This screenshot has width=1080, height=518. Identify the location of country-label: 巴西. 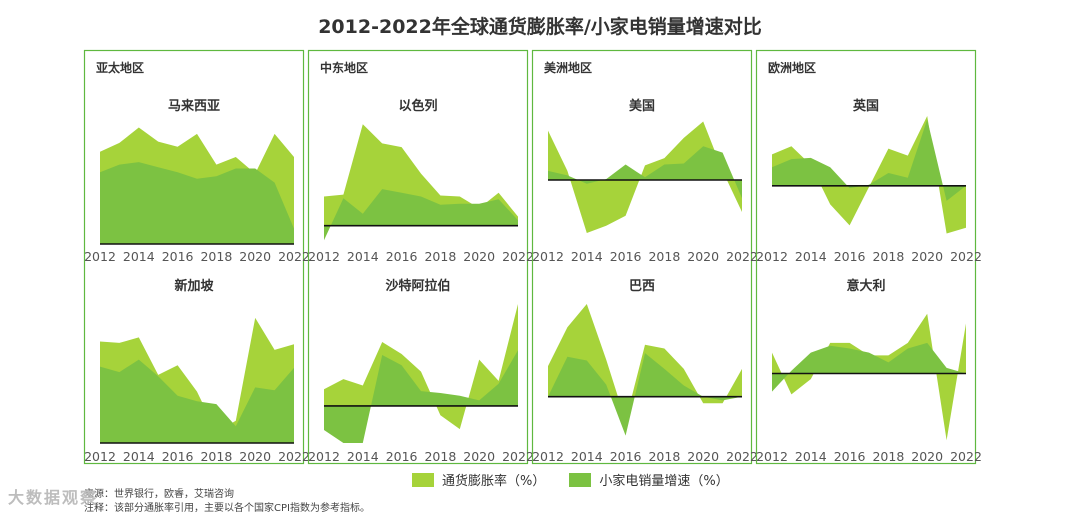
(642, 286).